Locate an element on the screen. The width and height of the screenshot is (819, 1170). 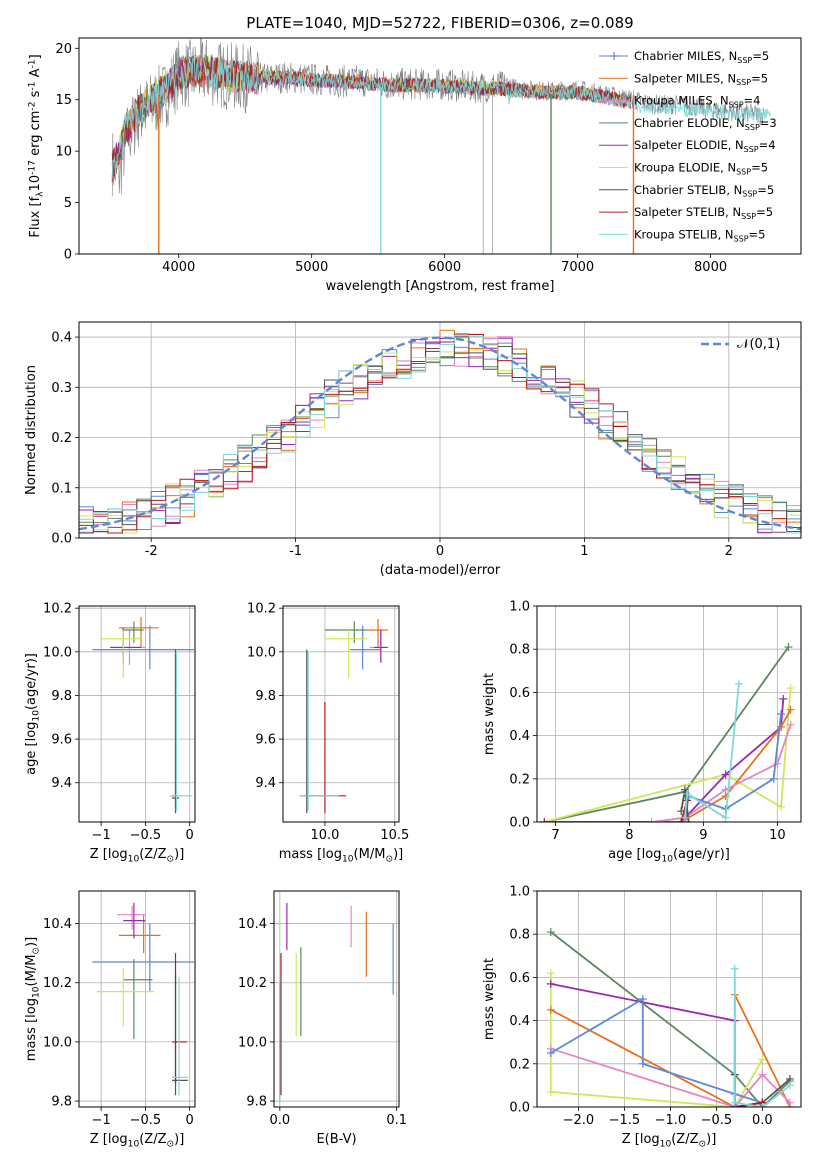
residuals-ytick-label-2: 0.2 is located at coordinates (61, 438).